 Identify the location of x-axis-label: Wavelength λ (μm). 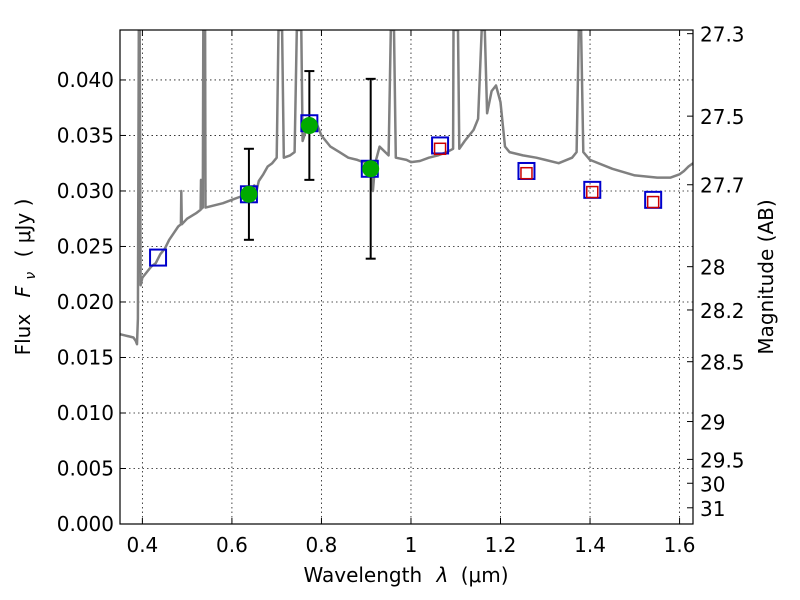
(405, 575).